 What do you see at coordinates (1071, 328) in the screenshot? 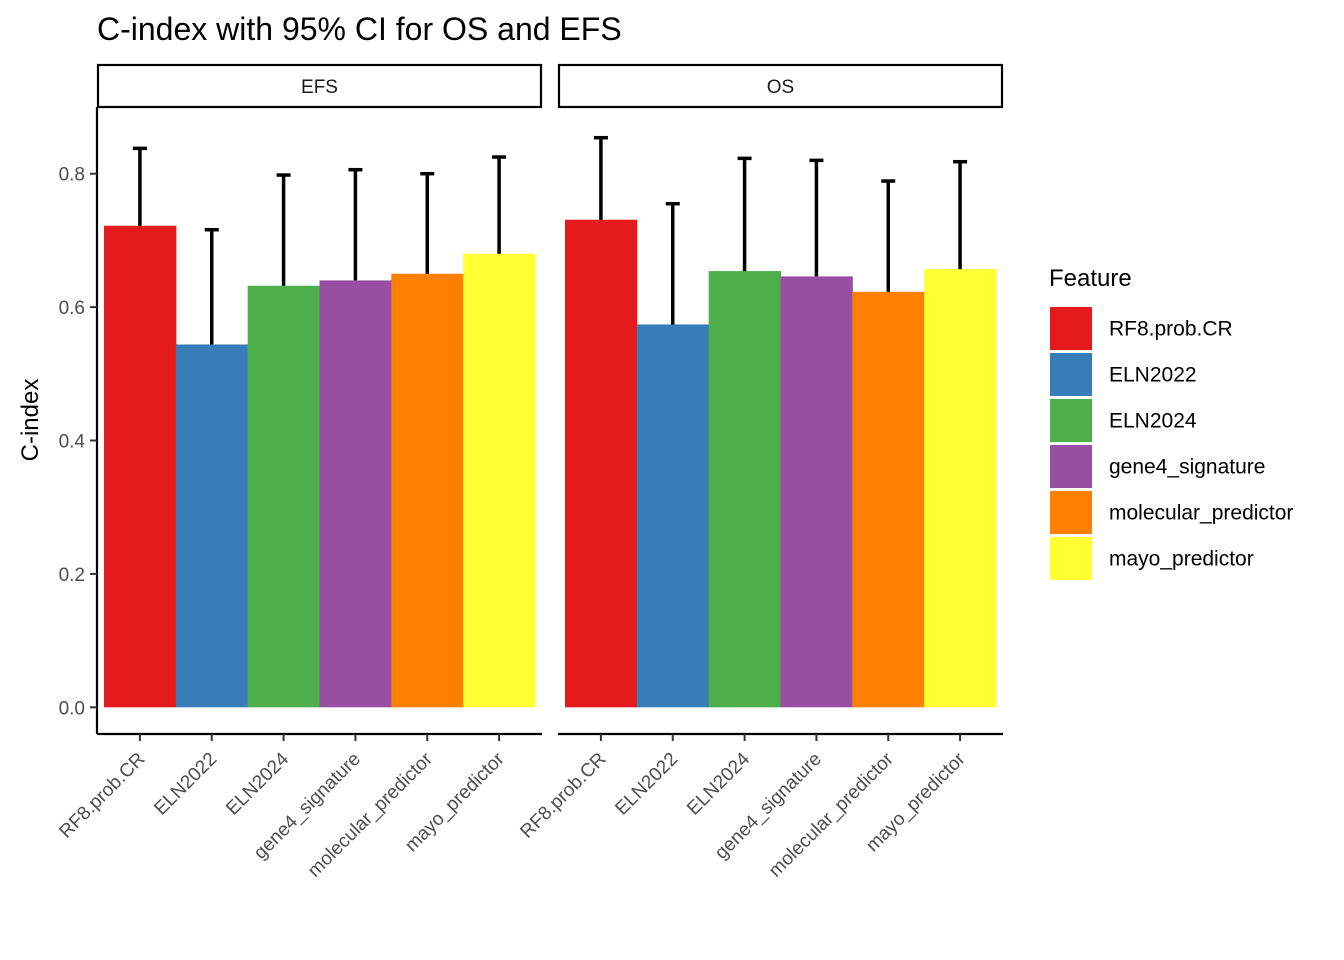
I see `legend-key-rf8-prob-cr` at bounding box center [1071, 328].